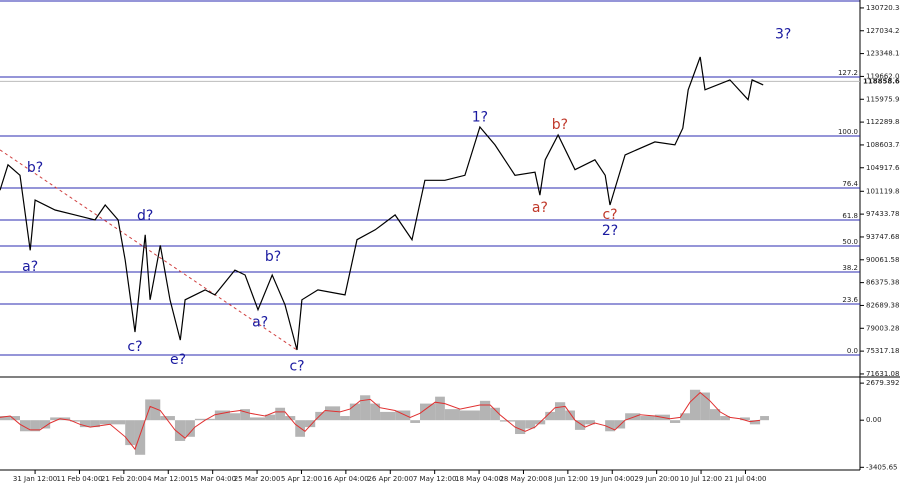 The image size is (900, 485). I want to click on x-tick-label: 15 Mar 04:00, so click(212, 479).